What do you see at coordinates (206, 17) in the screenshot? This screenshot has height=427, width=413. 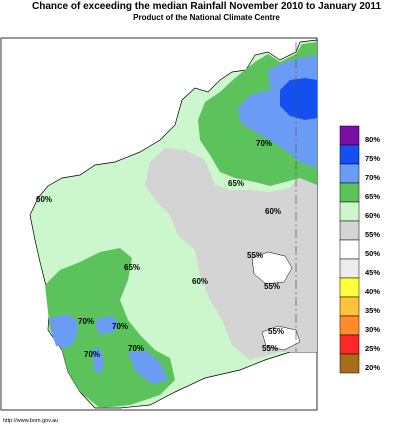 I see `map-subtitle: Product of the National Climate Centre` at bounding box center [206, 17].